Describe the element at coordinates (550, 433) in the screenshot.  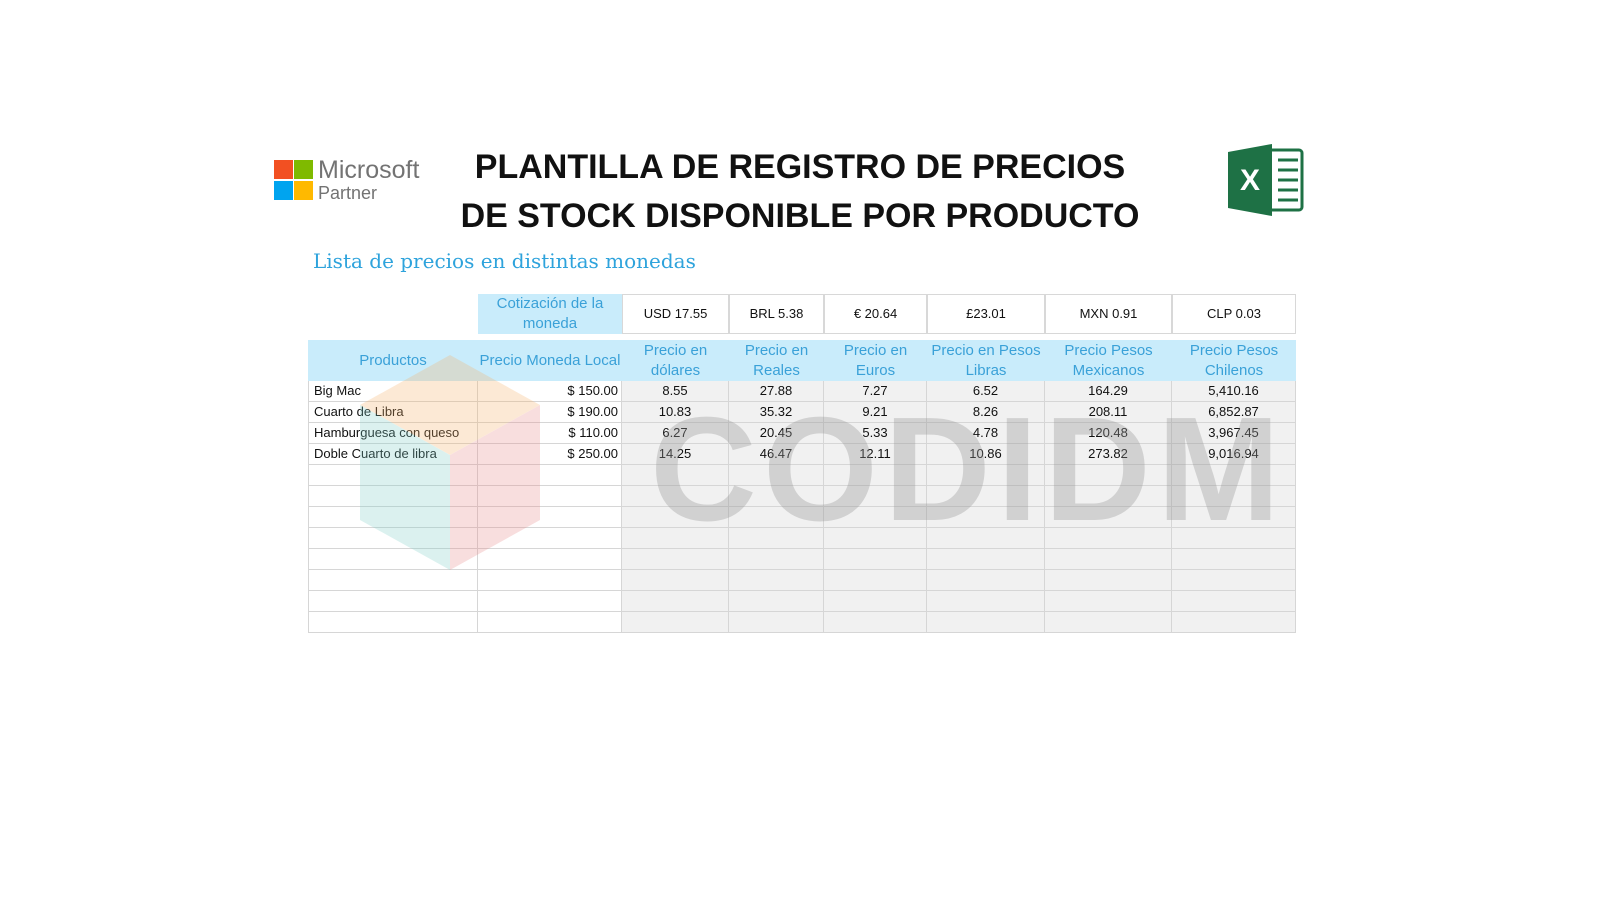
I see `table-cell: $ 110.00` at that location.